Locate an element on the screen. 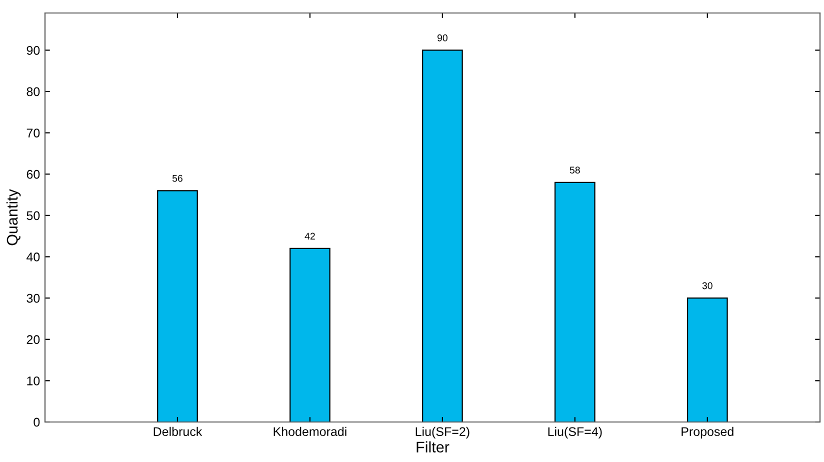 The width and height of the screenshot is (824, 462). data-label: 58 is located at coordinates (575, 170).